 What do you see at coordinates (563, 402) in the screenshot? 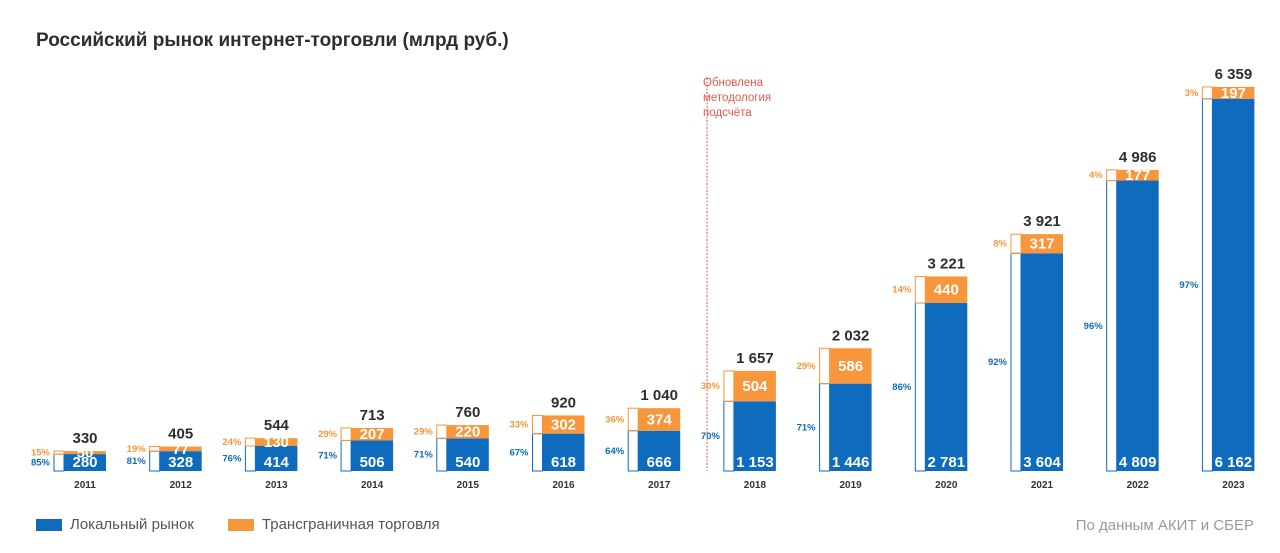
I see `total-label: 920` at bounding box center [563, 402].